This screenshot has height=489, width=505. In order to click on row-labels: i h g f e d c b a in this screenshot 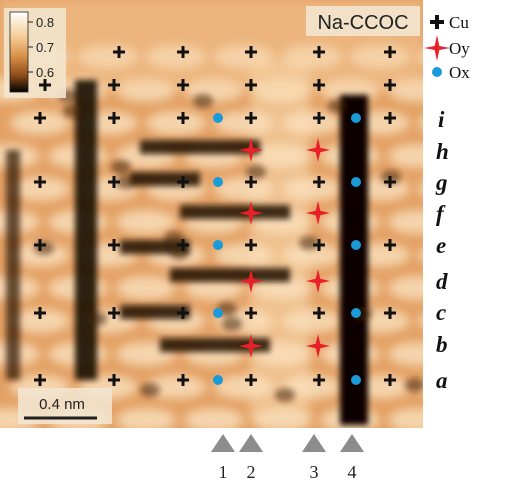, I will do `click(442, 250)`.